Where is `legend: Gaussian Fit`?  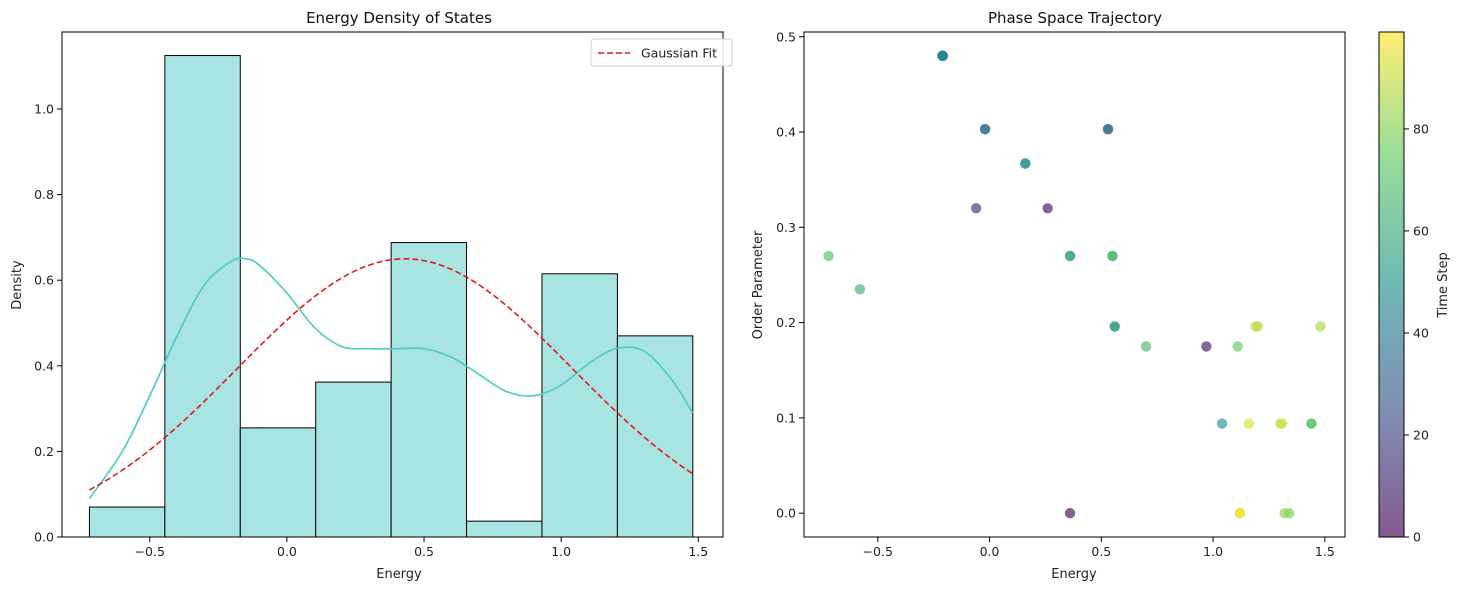
legend: Gaussian Fit is located at coordinates (661, 52).